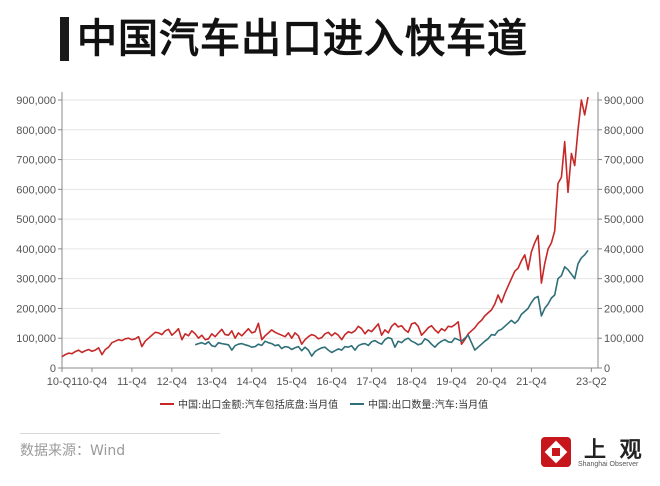 This screenshot has width=660, height=486. I want to click on x-tick-label: 21-Q4, so click(531, 382).